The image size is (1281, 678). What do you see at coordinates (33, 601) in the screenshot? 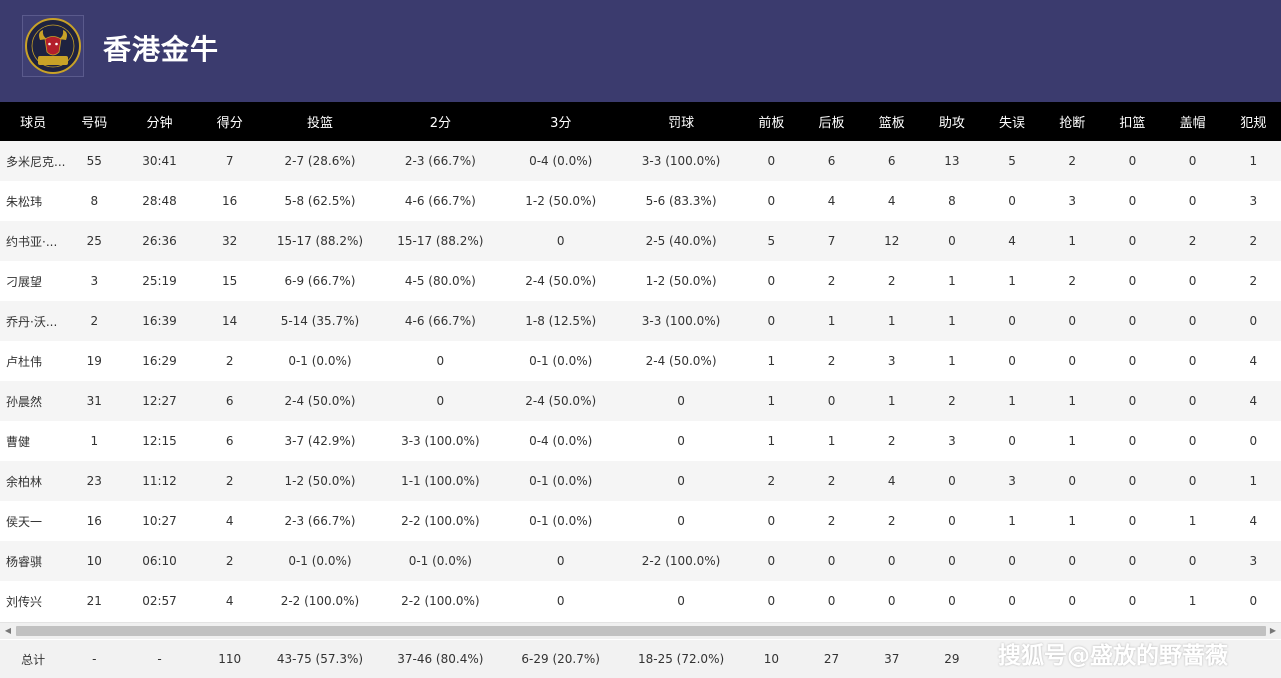
I see `player-name: 刘传兴` at bounding box center [33, 601].